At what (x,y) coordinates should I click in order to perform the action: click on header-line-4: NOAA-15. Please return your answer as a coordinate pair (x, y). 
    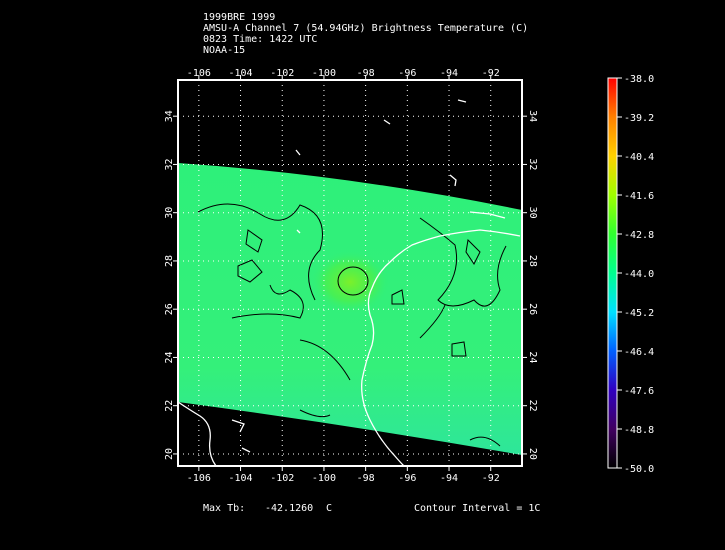
    Looking at the image, I should click on (224, 50).